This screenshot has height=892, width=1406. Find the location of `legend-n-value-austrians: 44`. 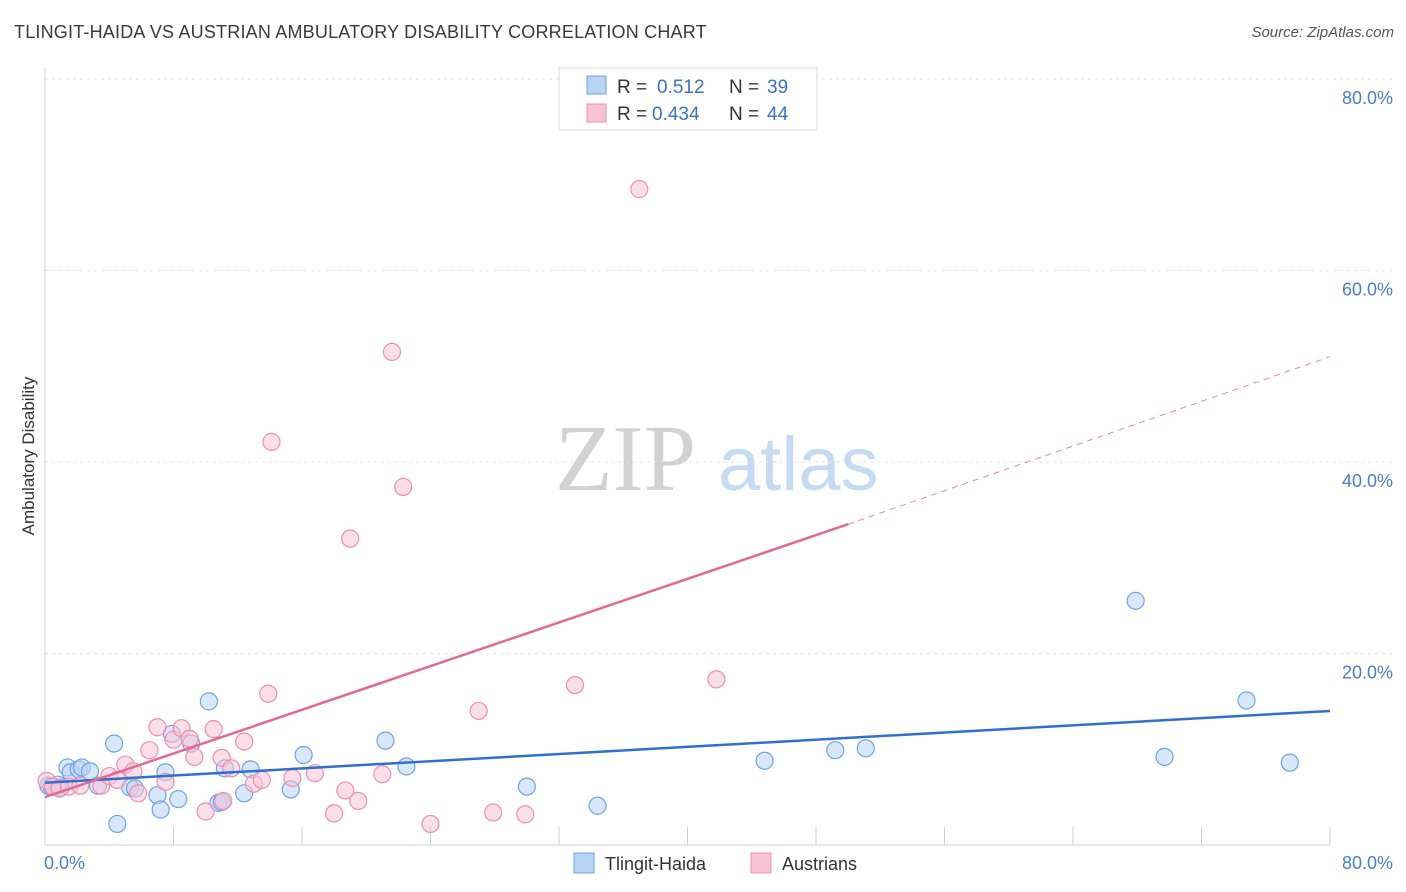

legend-n-value-austrians: 44 is located at coordinates (778, 114).